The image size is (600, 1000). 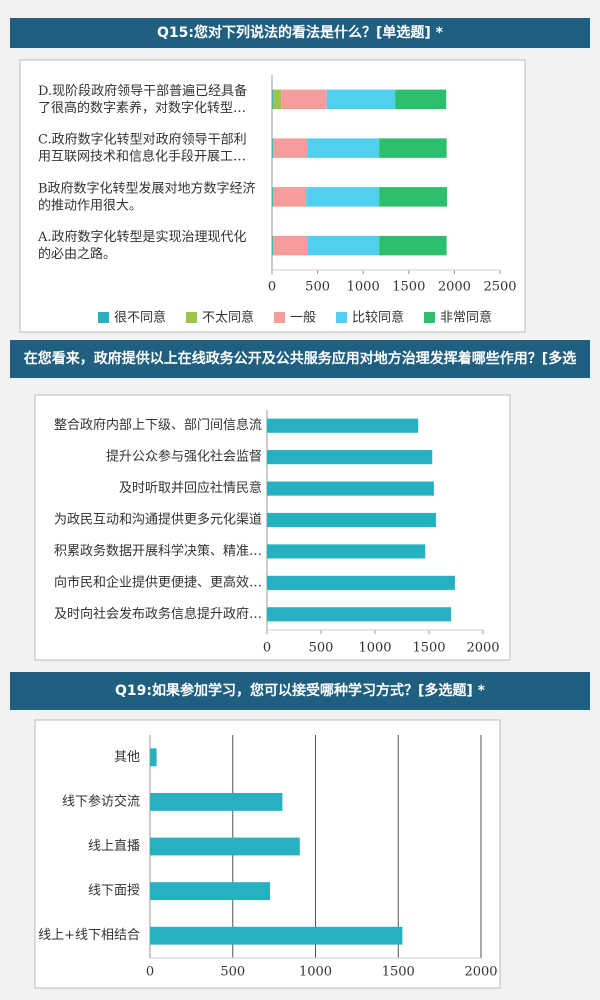 I want to click on label-line: 的推动作用很大。, so click(x=90, y=205).